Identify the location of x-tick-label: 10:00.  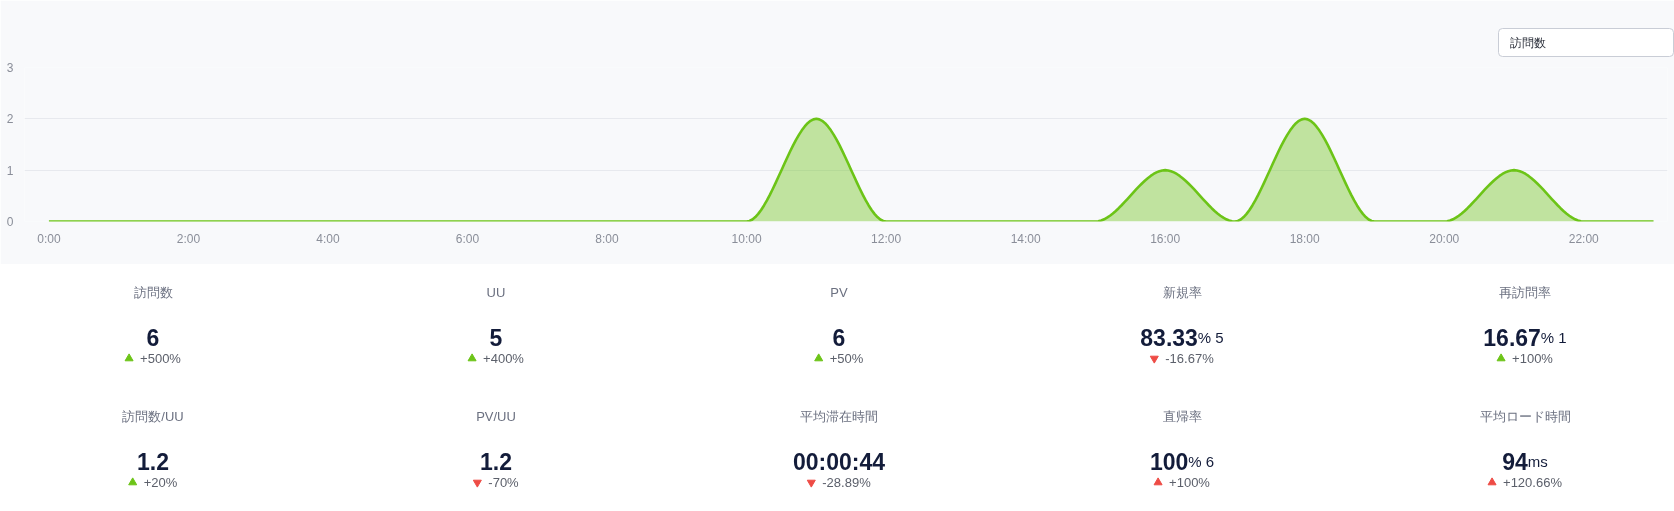
(746, 238).